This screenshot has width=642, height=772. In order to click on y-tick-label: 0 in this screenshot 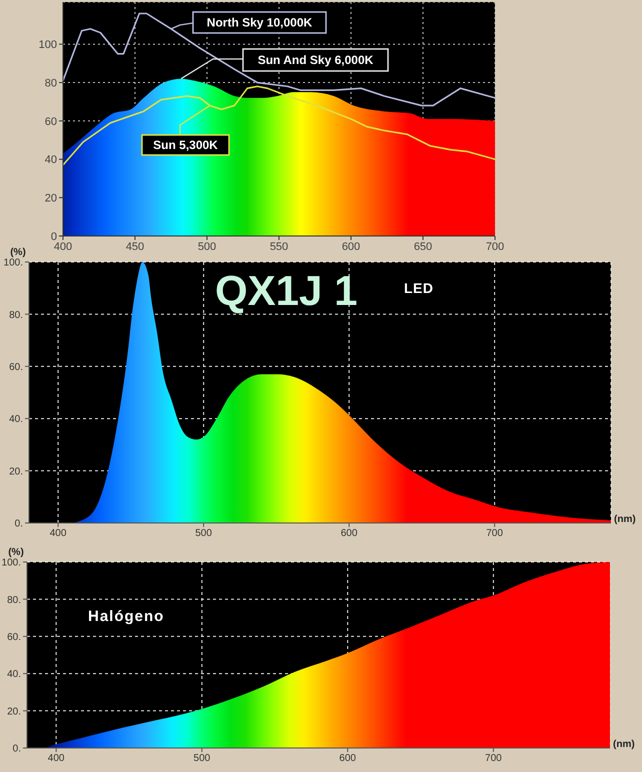, I will do `click(53, 236)`.